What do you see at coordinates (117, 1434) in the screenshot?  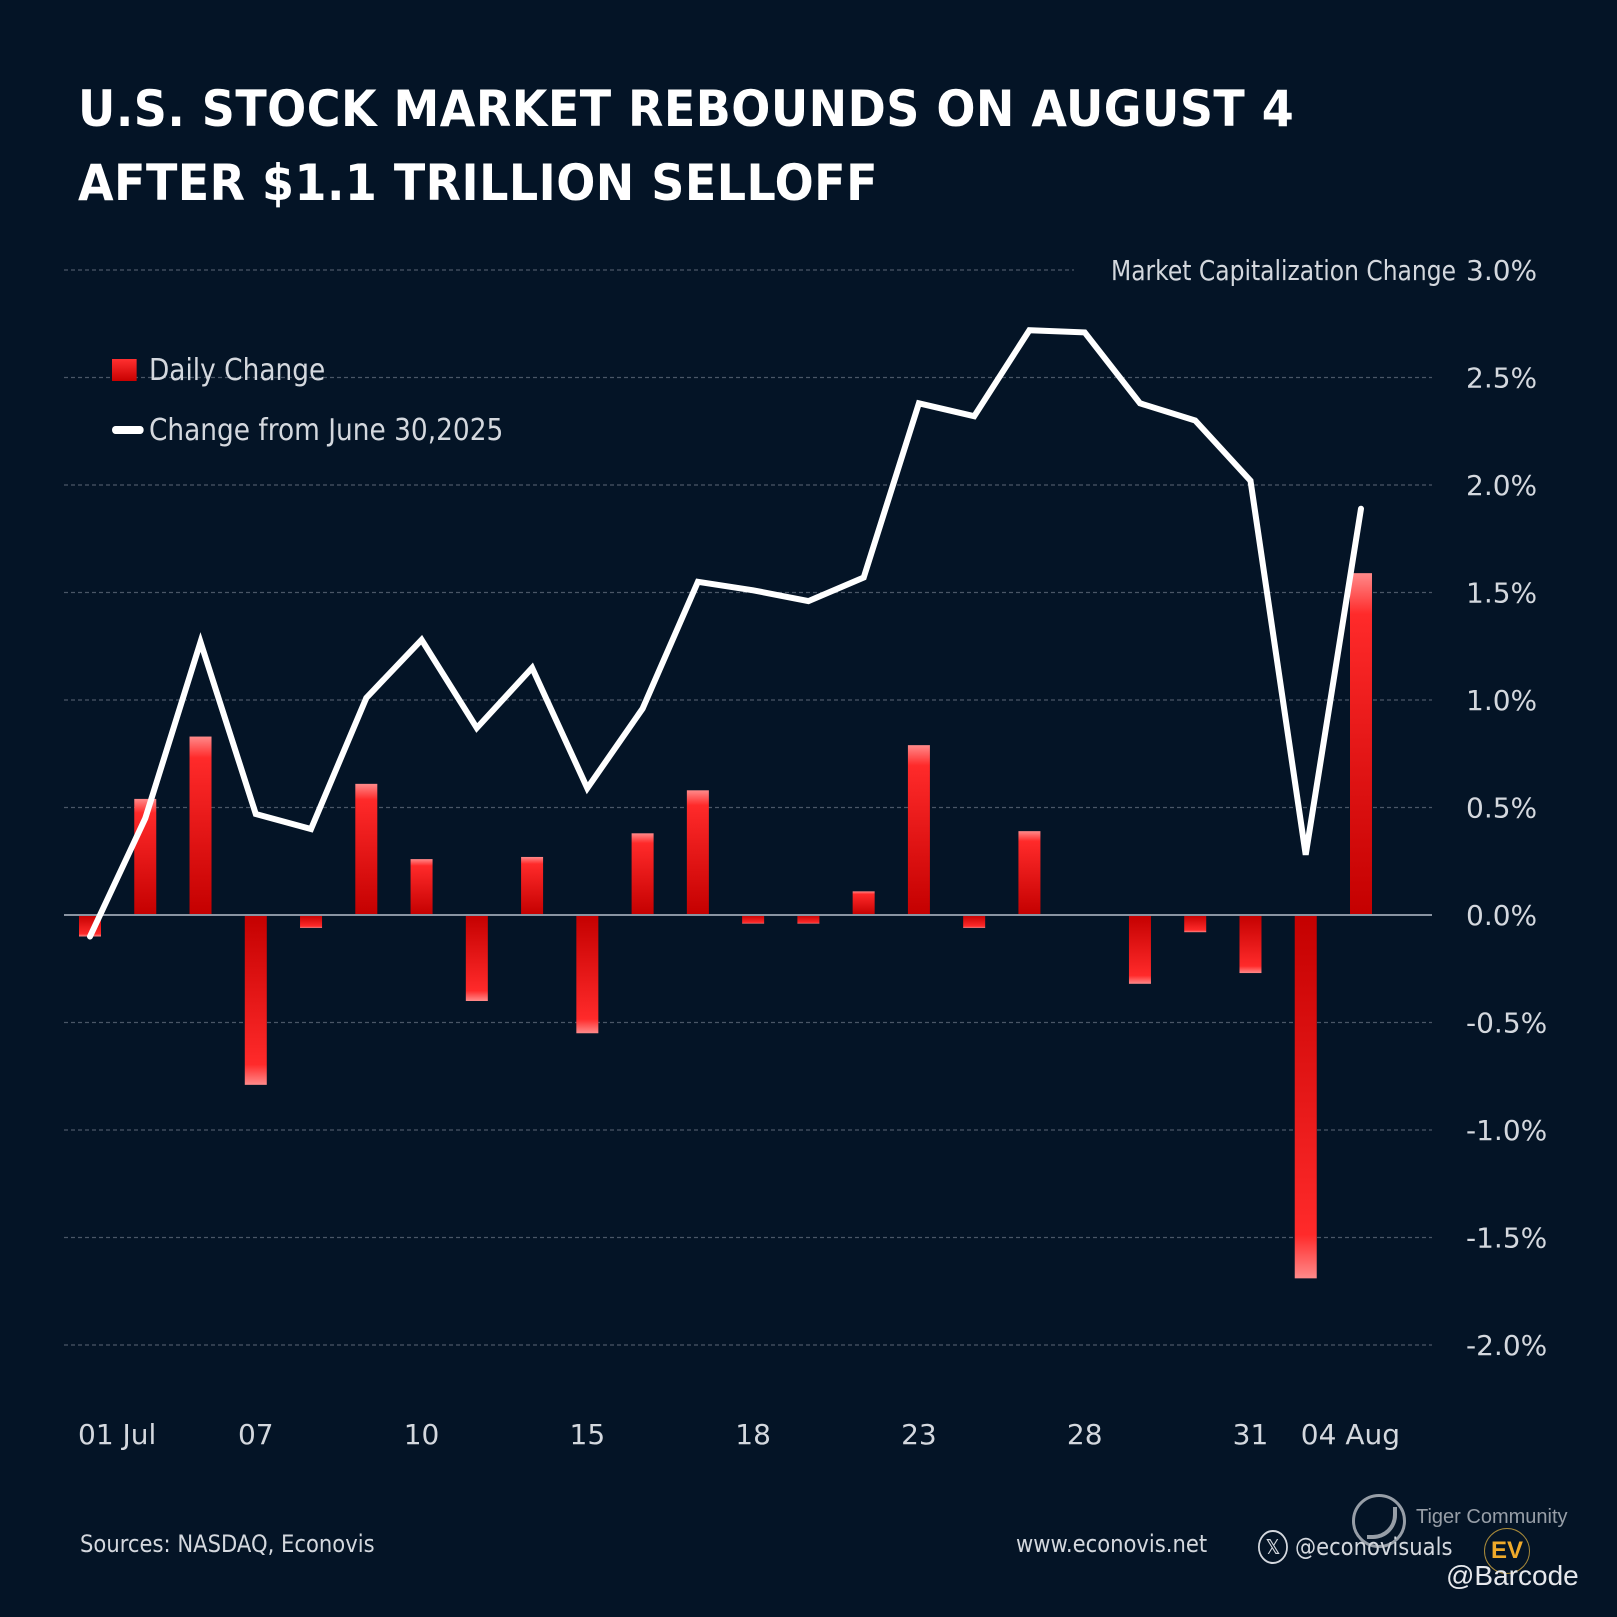 I see `x-tick-label: 01 Jul` at bounding box center [117, 1434].